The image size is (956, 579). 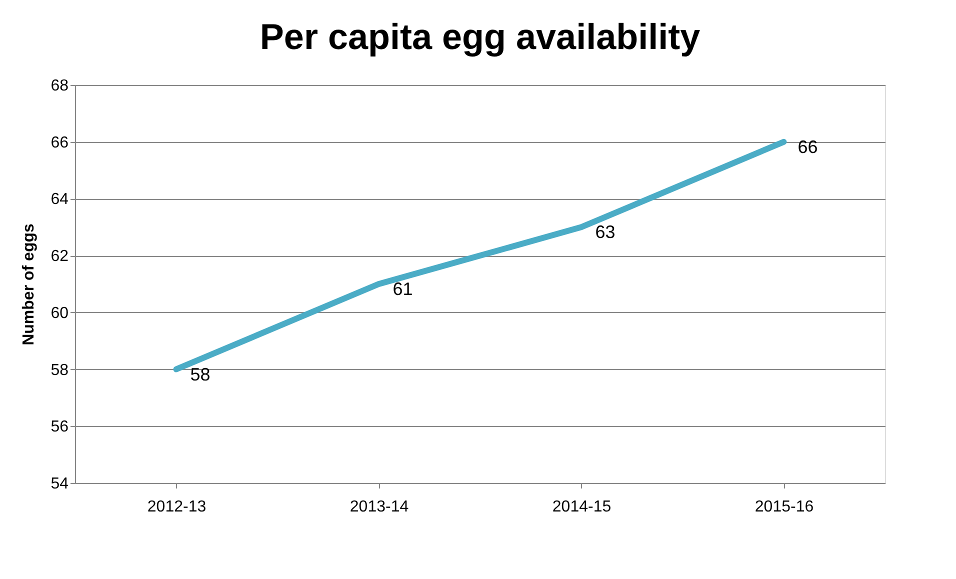 What do you see at coordinates (59, 484) in the screenshot?
I see `y-tick-label: 54` at bounding box center [59, 484].